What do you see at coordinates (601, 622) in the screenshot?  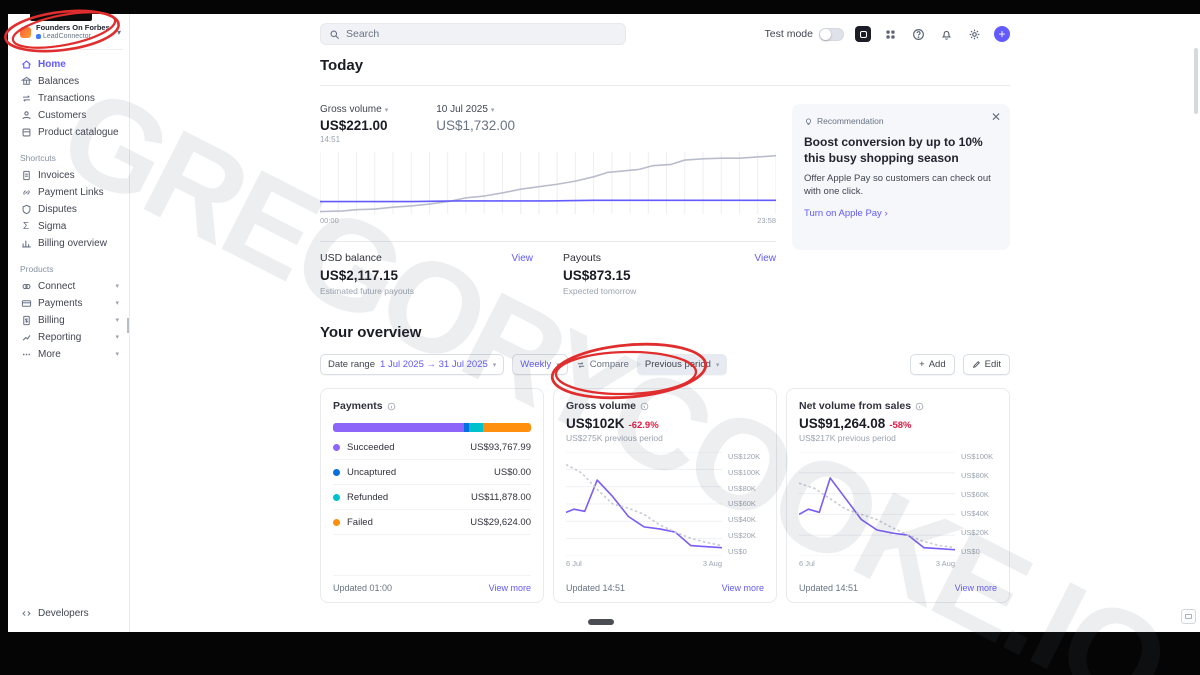 I see `horizontal-scrollbar-thumb` at bounding box center [601, 622].